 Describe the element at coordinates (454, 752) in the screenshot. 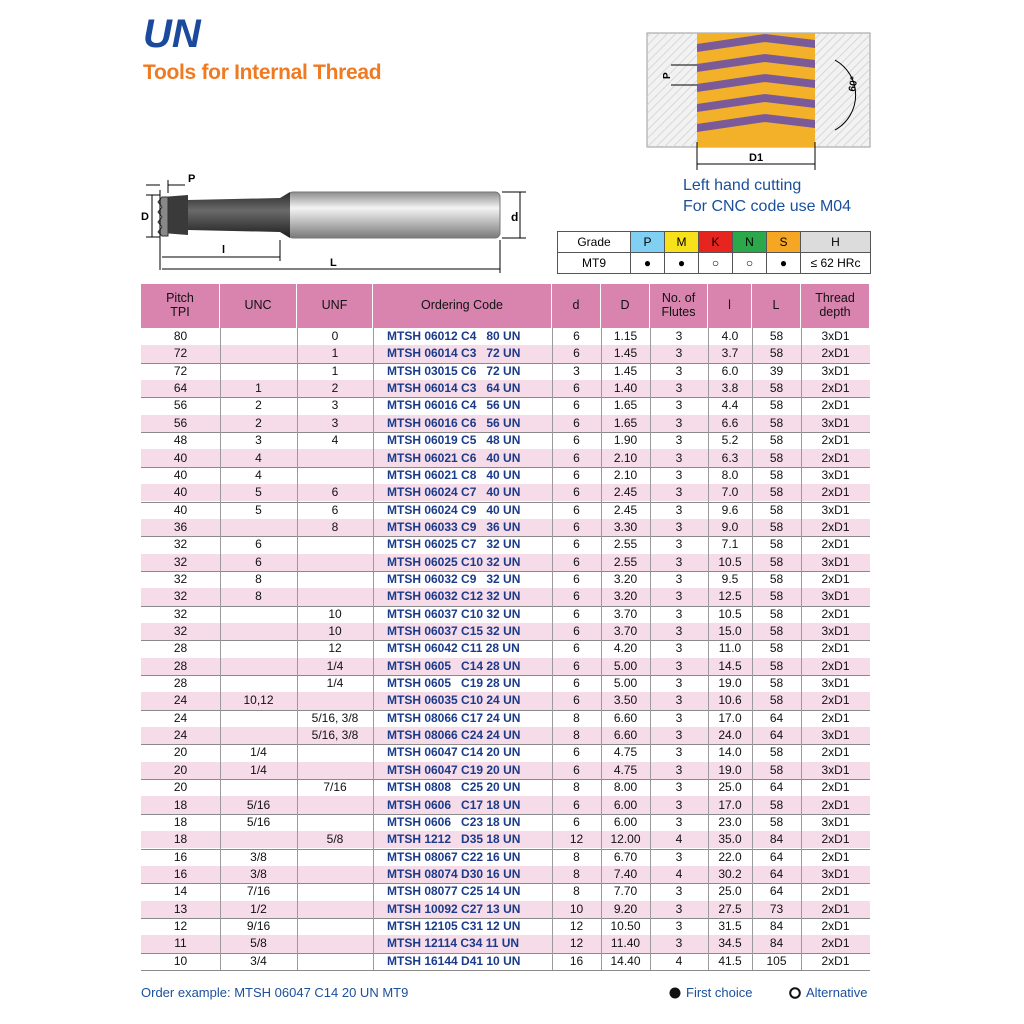

I see `ordering-code: MTSH 06047 C14 20 UN` at that location.